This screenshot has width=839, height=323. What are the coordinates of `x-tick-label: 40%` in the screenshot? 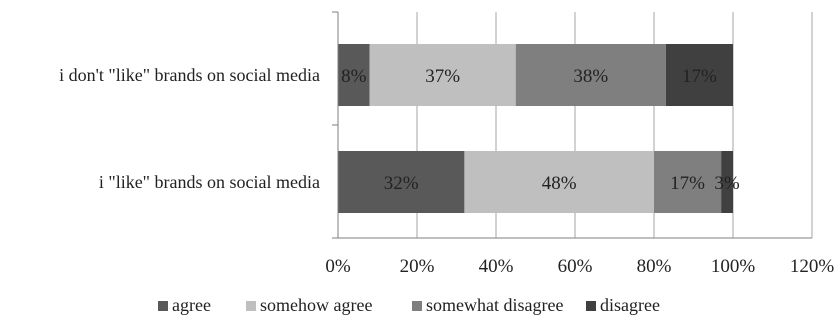 It's located at (496, 266).